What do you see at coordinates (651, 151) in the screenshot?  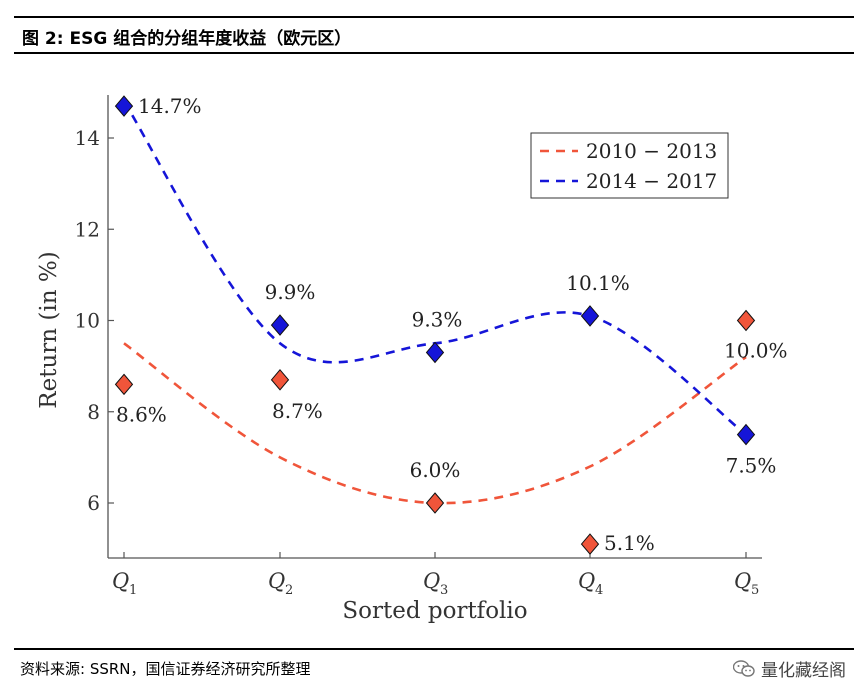 I see `legend-label-2010-2013: 2010 − 2013` at bounding box center [651, 151].